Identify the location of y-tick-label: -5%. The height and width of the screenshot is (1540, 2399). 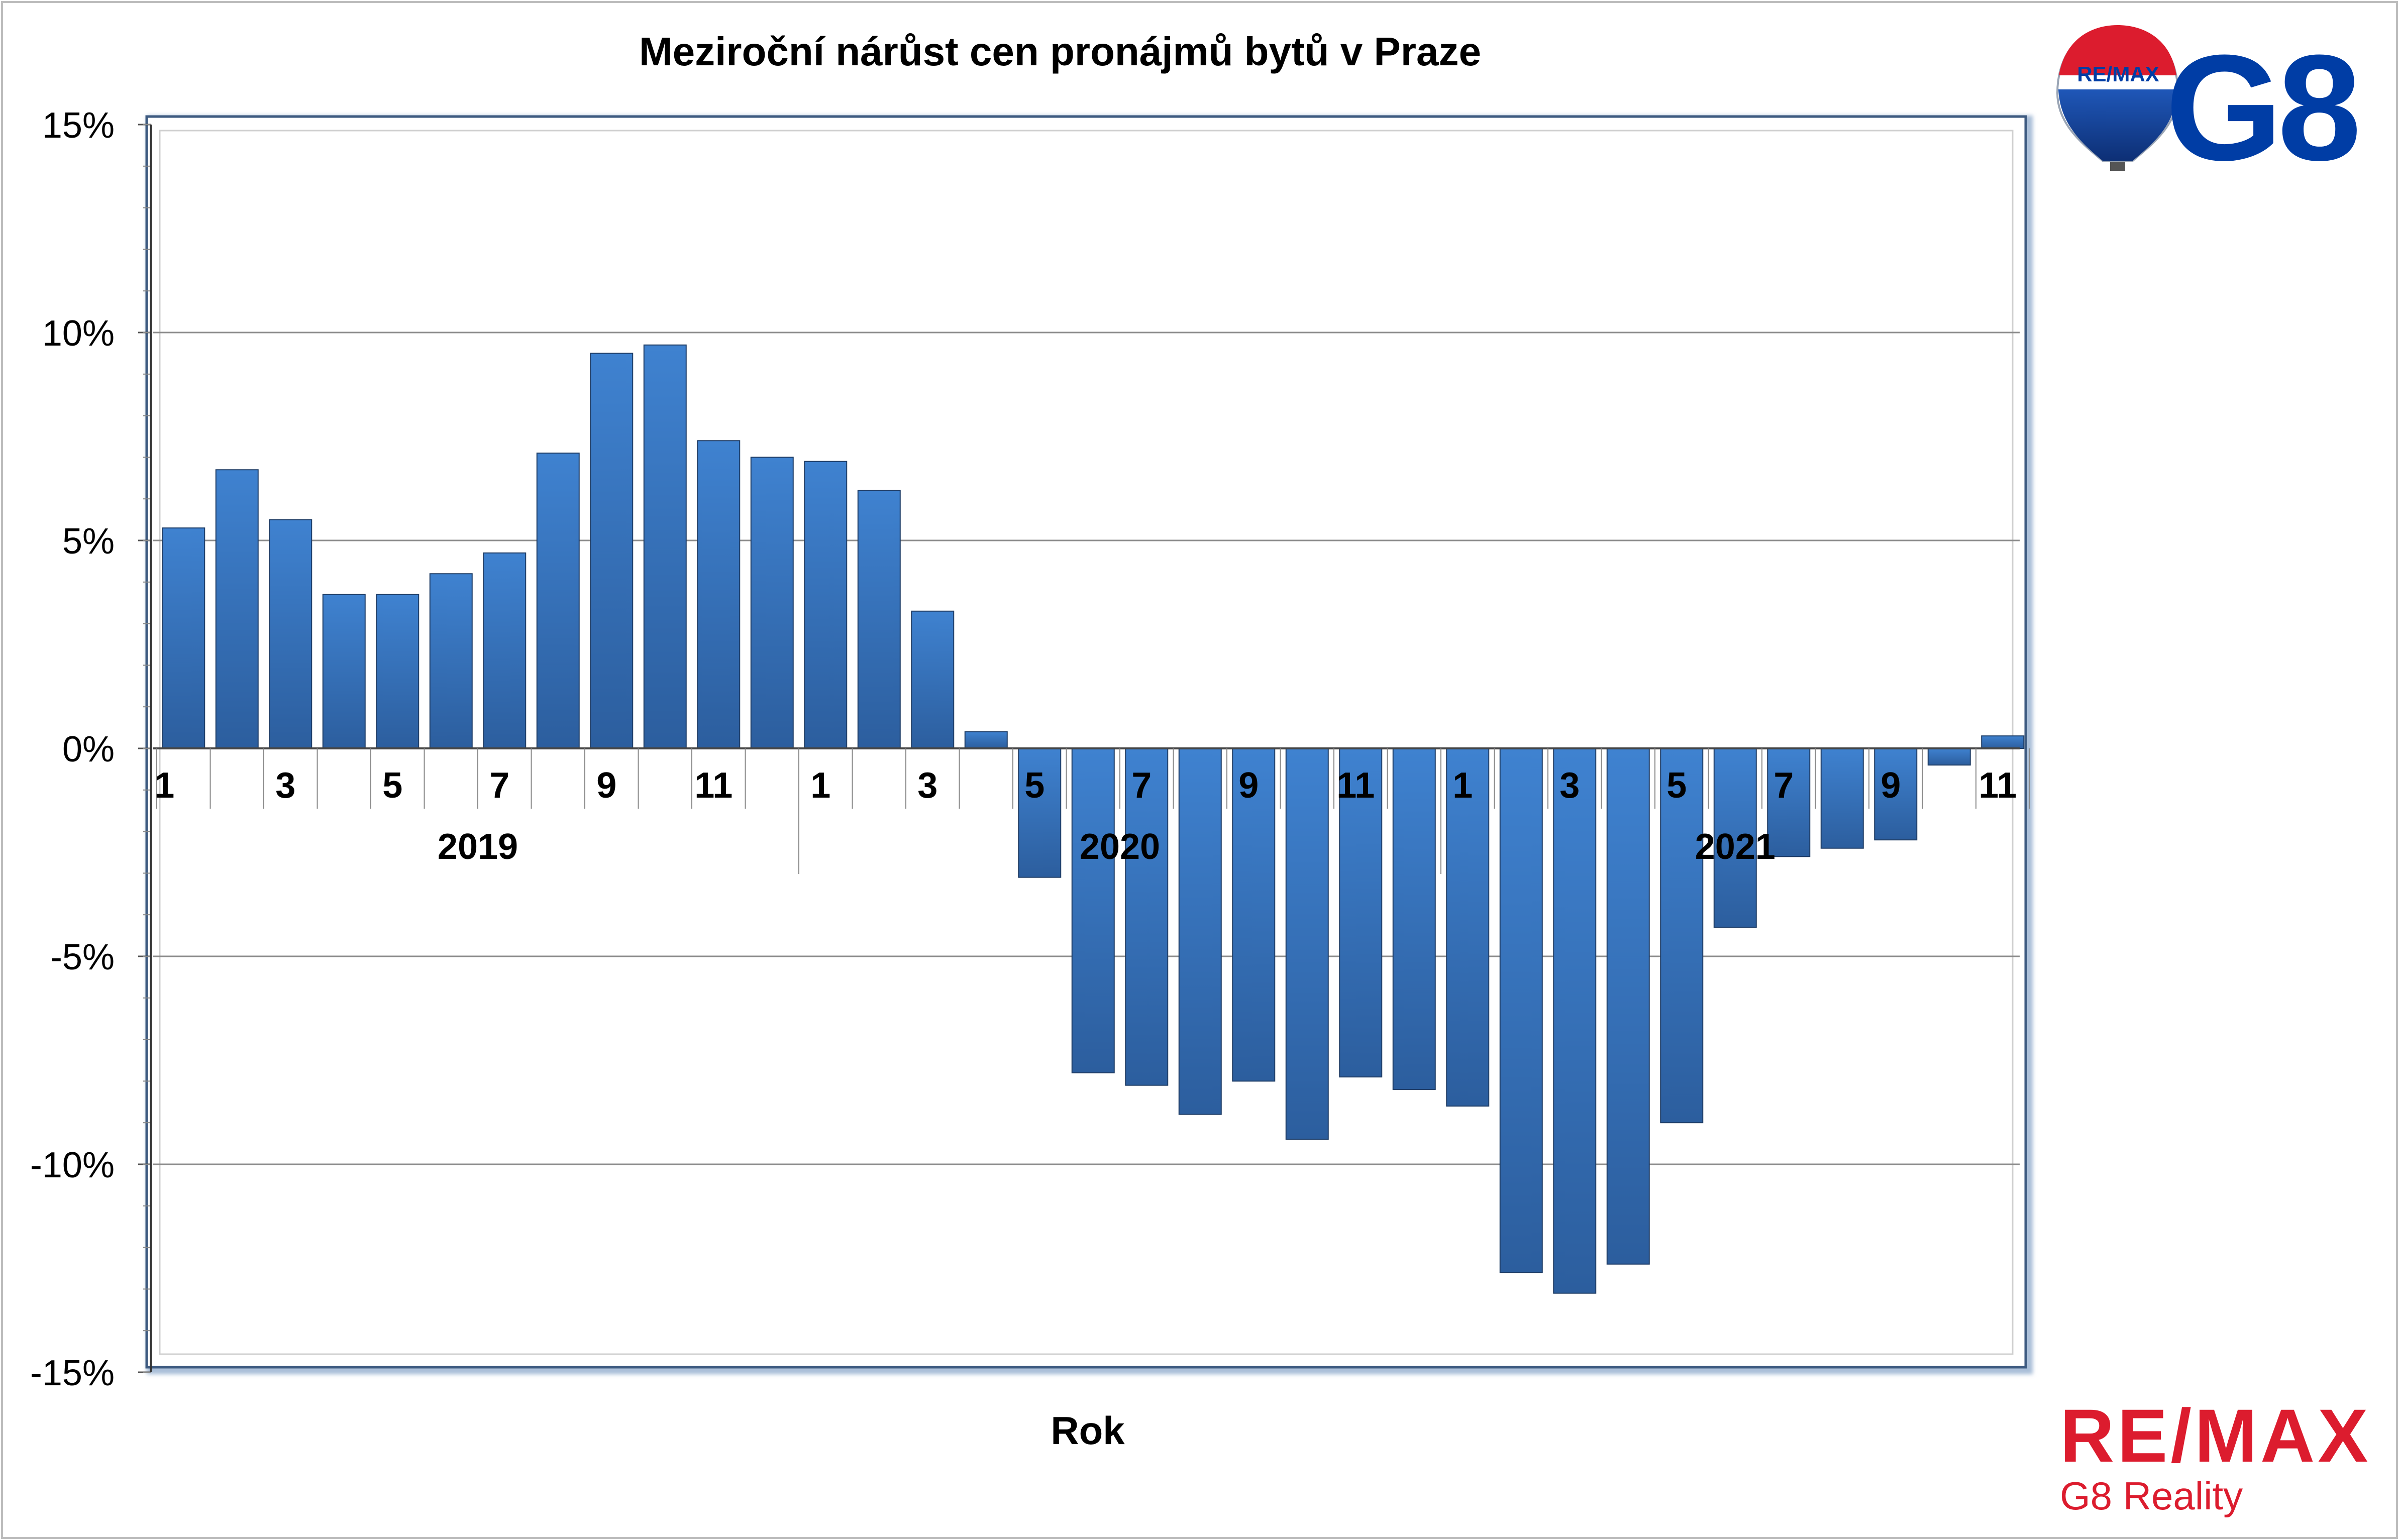
(83, 957).